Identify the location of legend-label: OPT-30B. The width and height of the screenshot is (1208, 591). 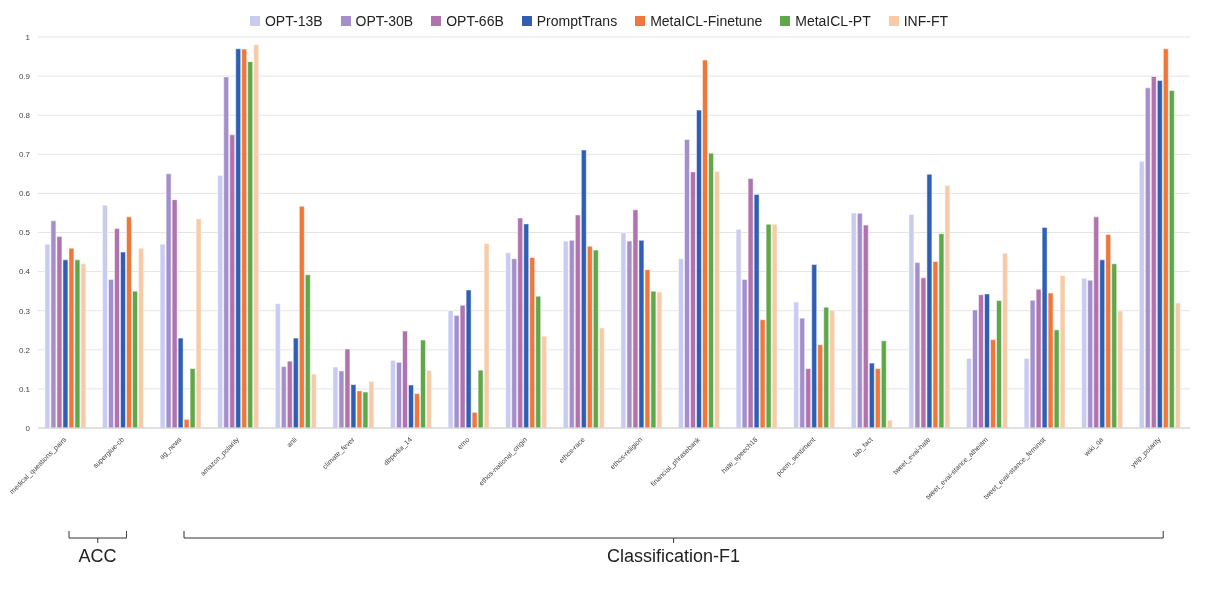
(384, 21).